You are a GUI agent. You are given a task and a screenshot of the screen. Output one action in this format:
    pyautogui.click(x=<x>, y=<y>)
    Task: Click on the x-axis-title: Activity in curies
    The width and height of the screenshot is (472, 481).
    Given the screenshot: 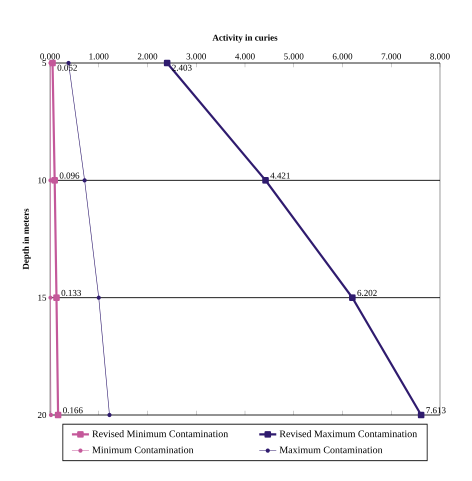 What is the action you would take?
    pyautogui.click(x=245, y=38)
    